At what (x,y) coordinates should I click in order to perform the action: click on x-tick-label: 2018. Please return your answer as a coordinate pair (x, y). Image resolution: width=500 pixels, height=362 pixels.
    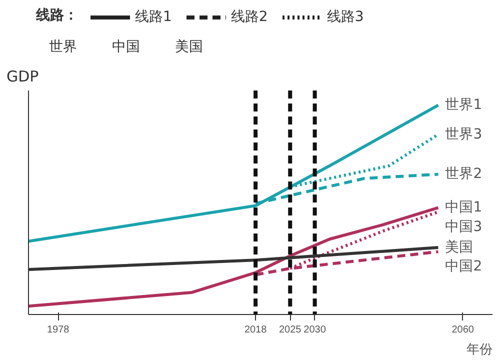
    Looking at the image, I should click on (256, 330).